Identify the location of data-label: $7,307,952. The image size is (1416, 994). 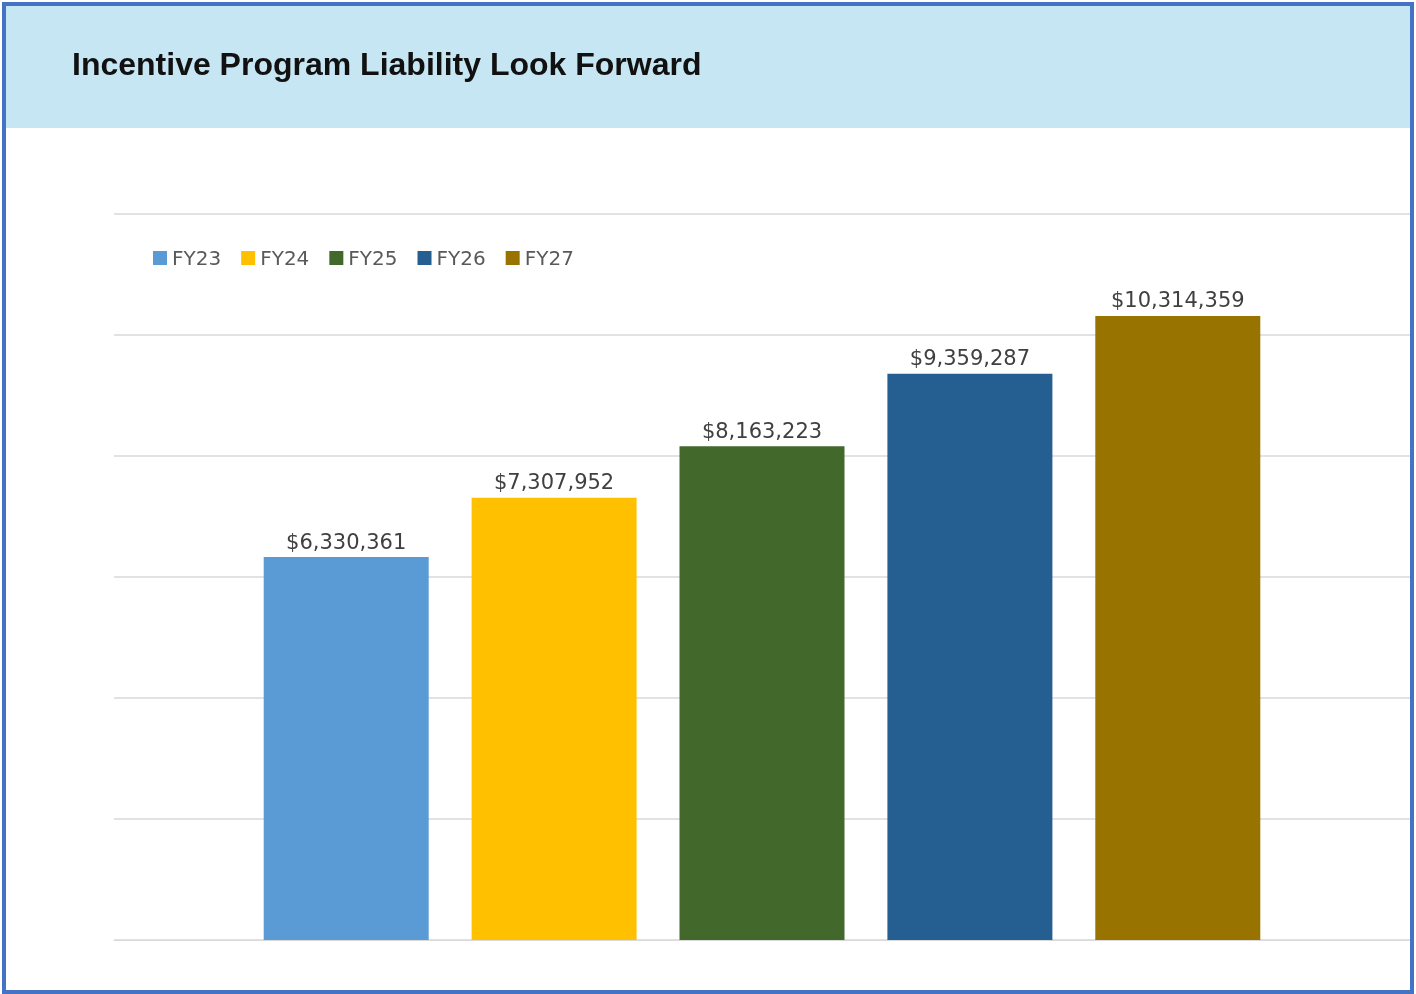
(554, 482).